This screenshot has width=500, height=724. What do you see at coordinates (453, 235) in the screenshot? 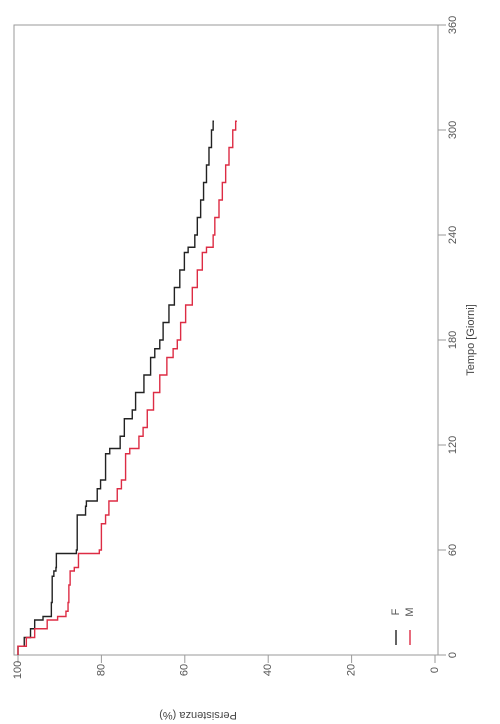
I see `x-tick-label: 240` at bounding box center [453, 235].